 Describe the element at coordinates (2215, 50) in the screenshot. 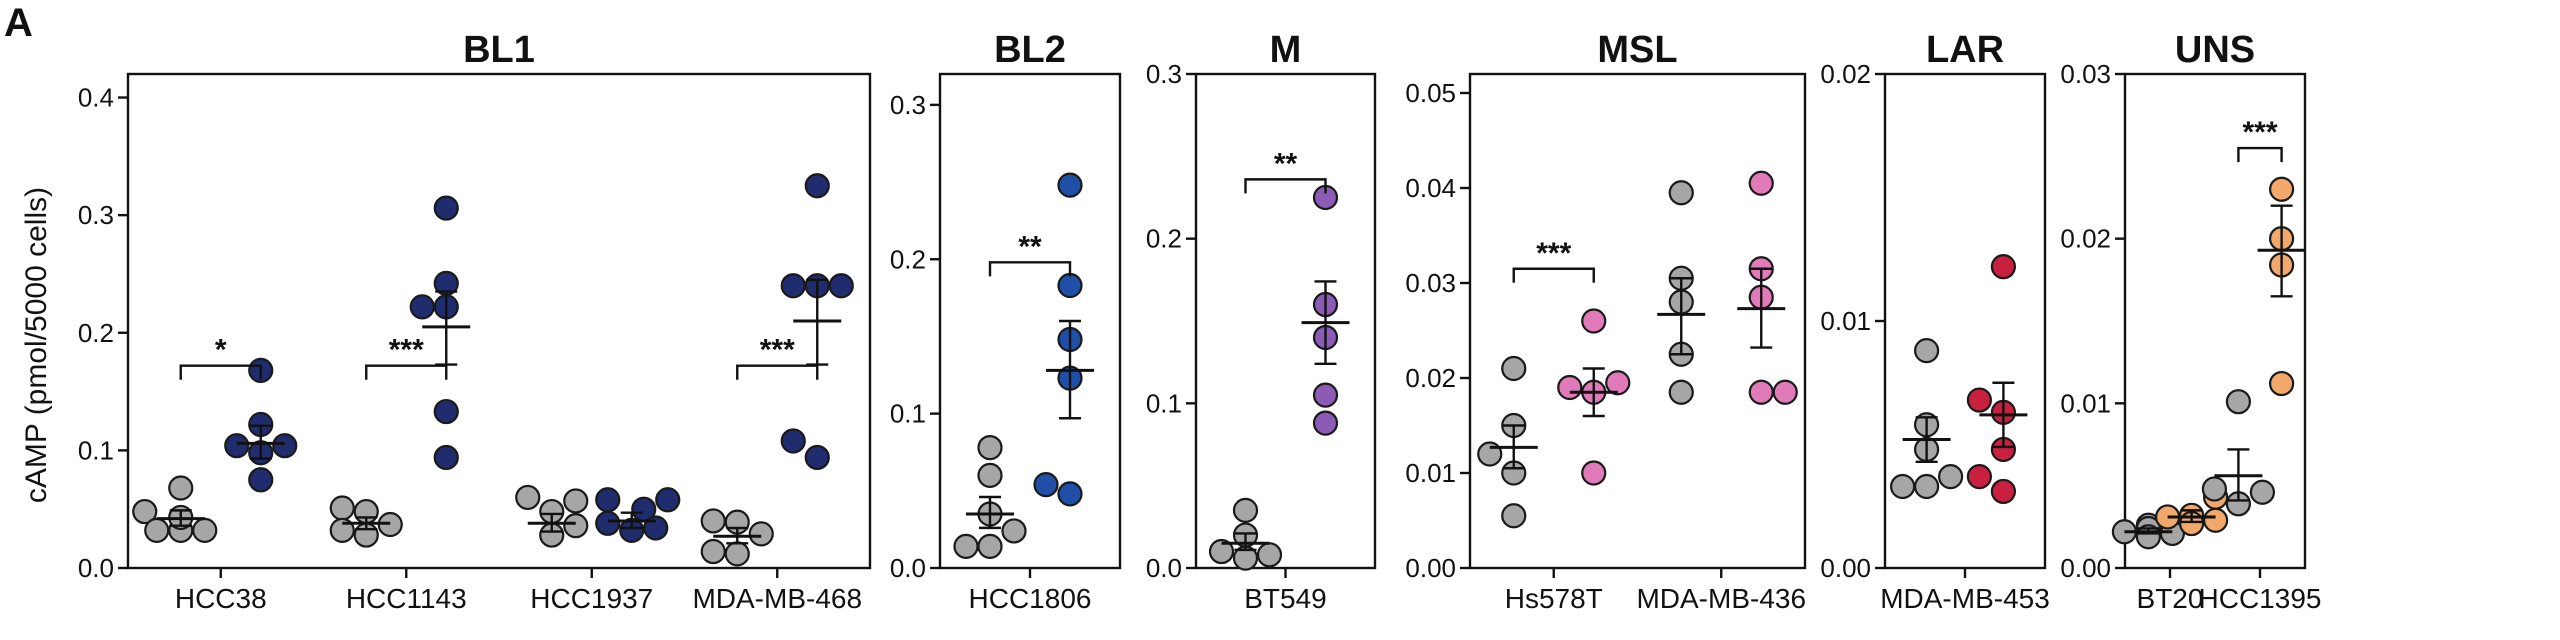

I see `panel-title: UNS` at that location.